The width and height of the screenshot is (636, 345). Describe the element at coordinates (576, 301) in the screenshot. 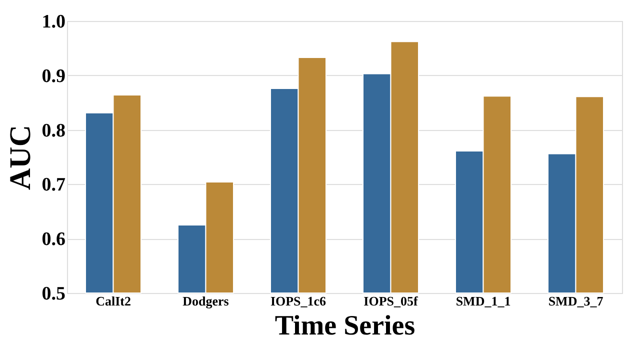

I see `x-tick-label: SMD_3_7` at that location.